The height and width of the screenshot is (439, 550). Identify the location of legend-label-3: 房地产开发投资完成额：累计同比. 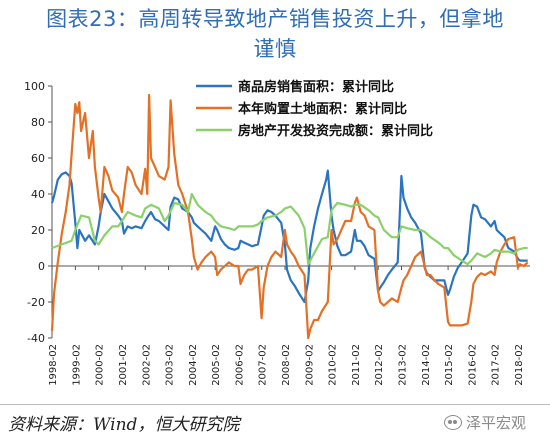
(335, 131).